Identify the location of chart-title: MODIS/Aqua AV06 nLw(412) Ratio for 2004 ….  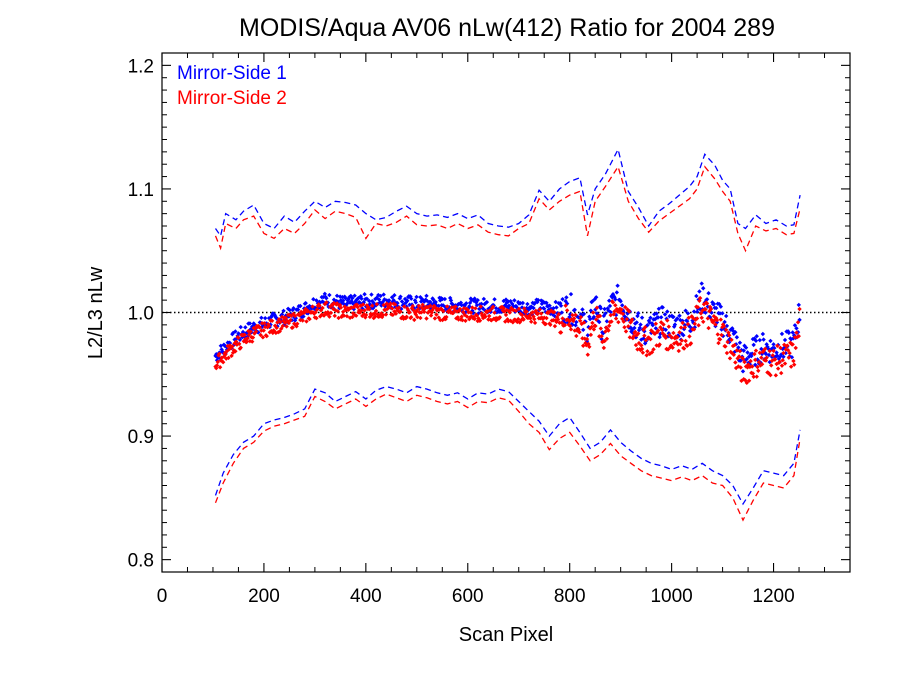
(507, 28).